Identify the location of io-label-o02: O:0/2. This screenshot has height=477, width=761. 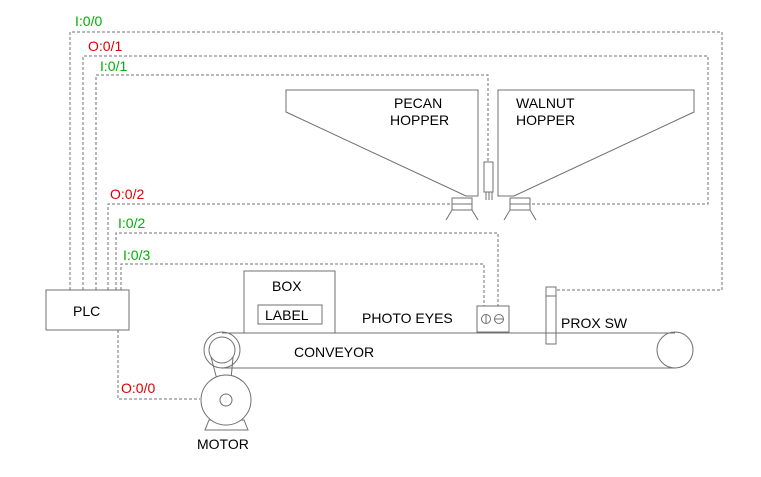
(127, 194).